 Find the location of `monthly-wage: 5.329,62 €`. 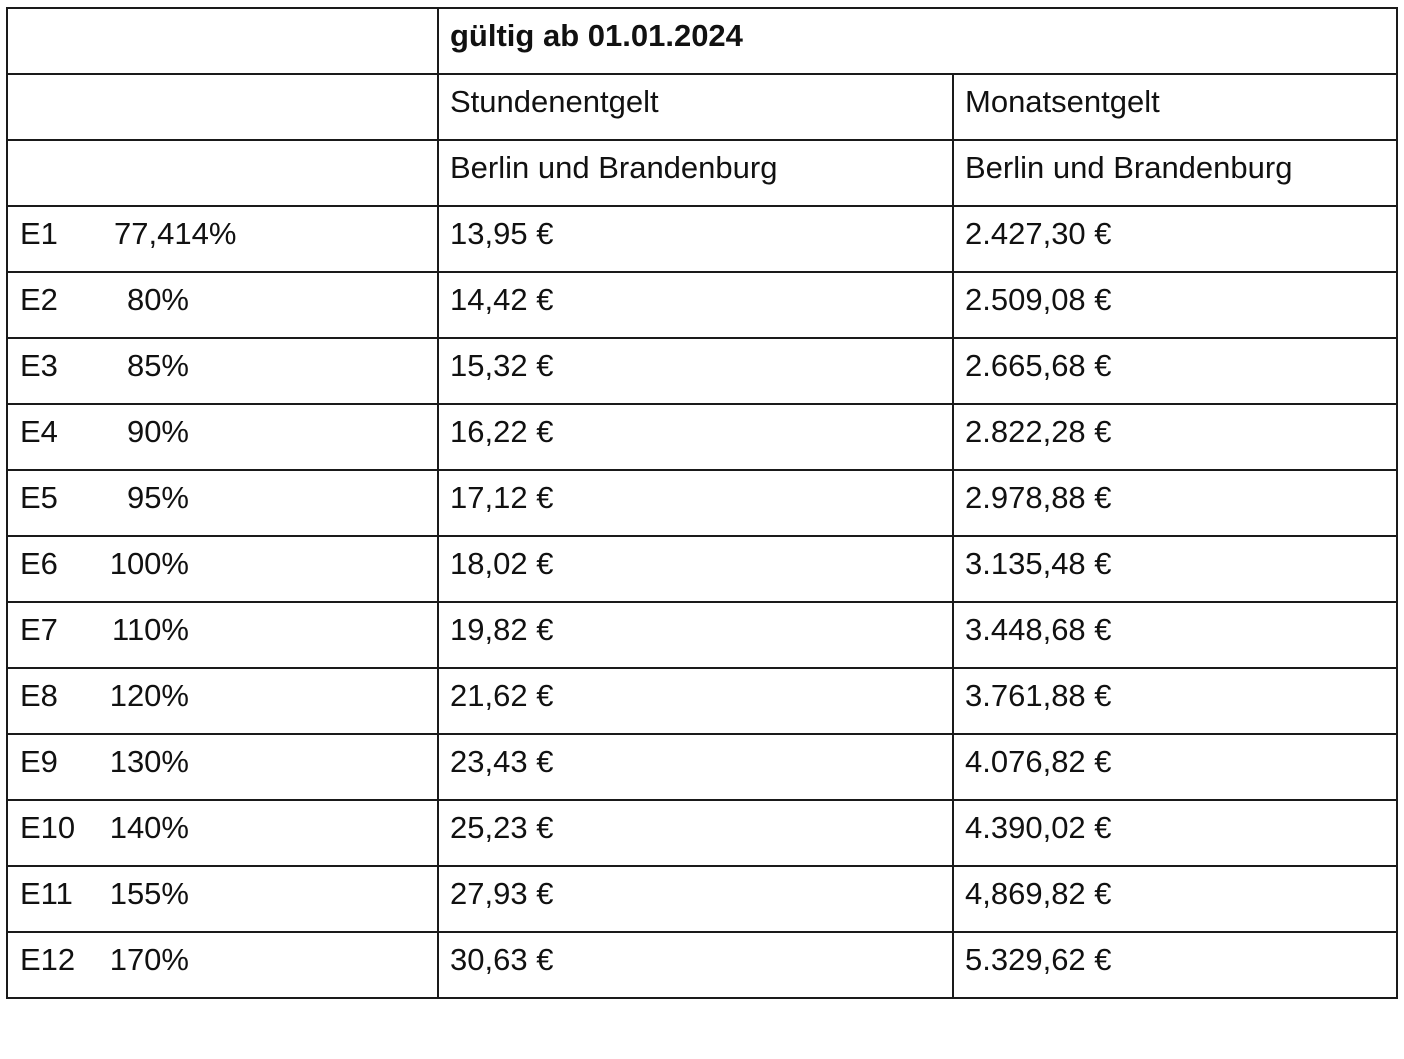

monthly-wage: 5.329,62 € is located at coordinates (1038, 959).